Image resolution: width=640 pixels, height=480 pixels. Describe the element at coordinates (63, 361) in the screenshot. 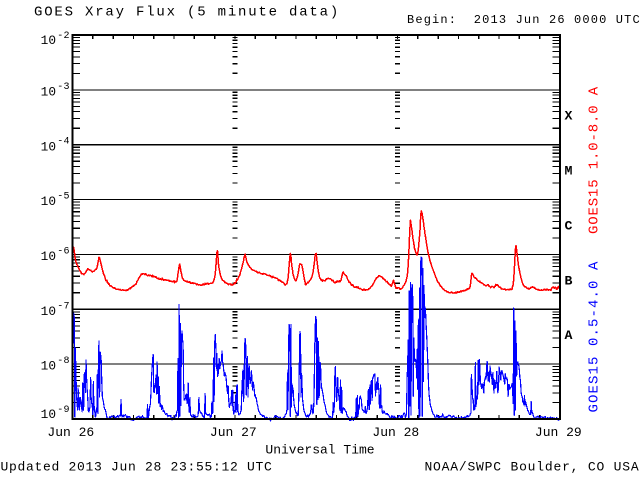

I see `svg-text: -8` at that location.